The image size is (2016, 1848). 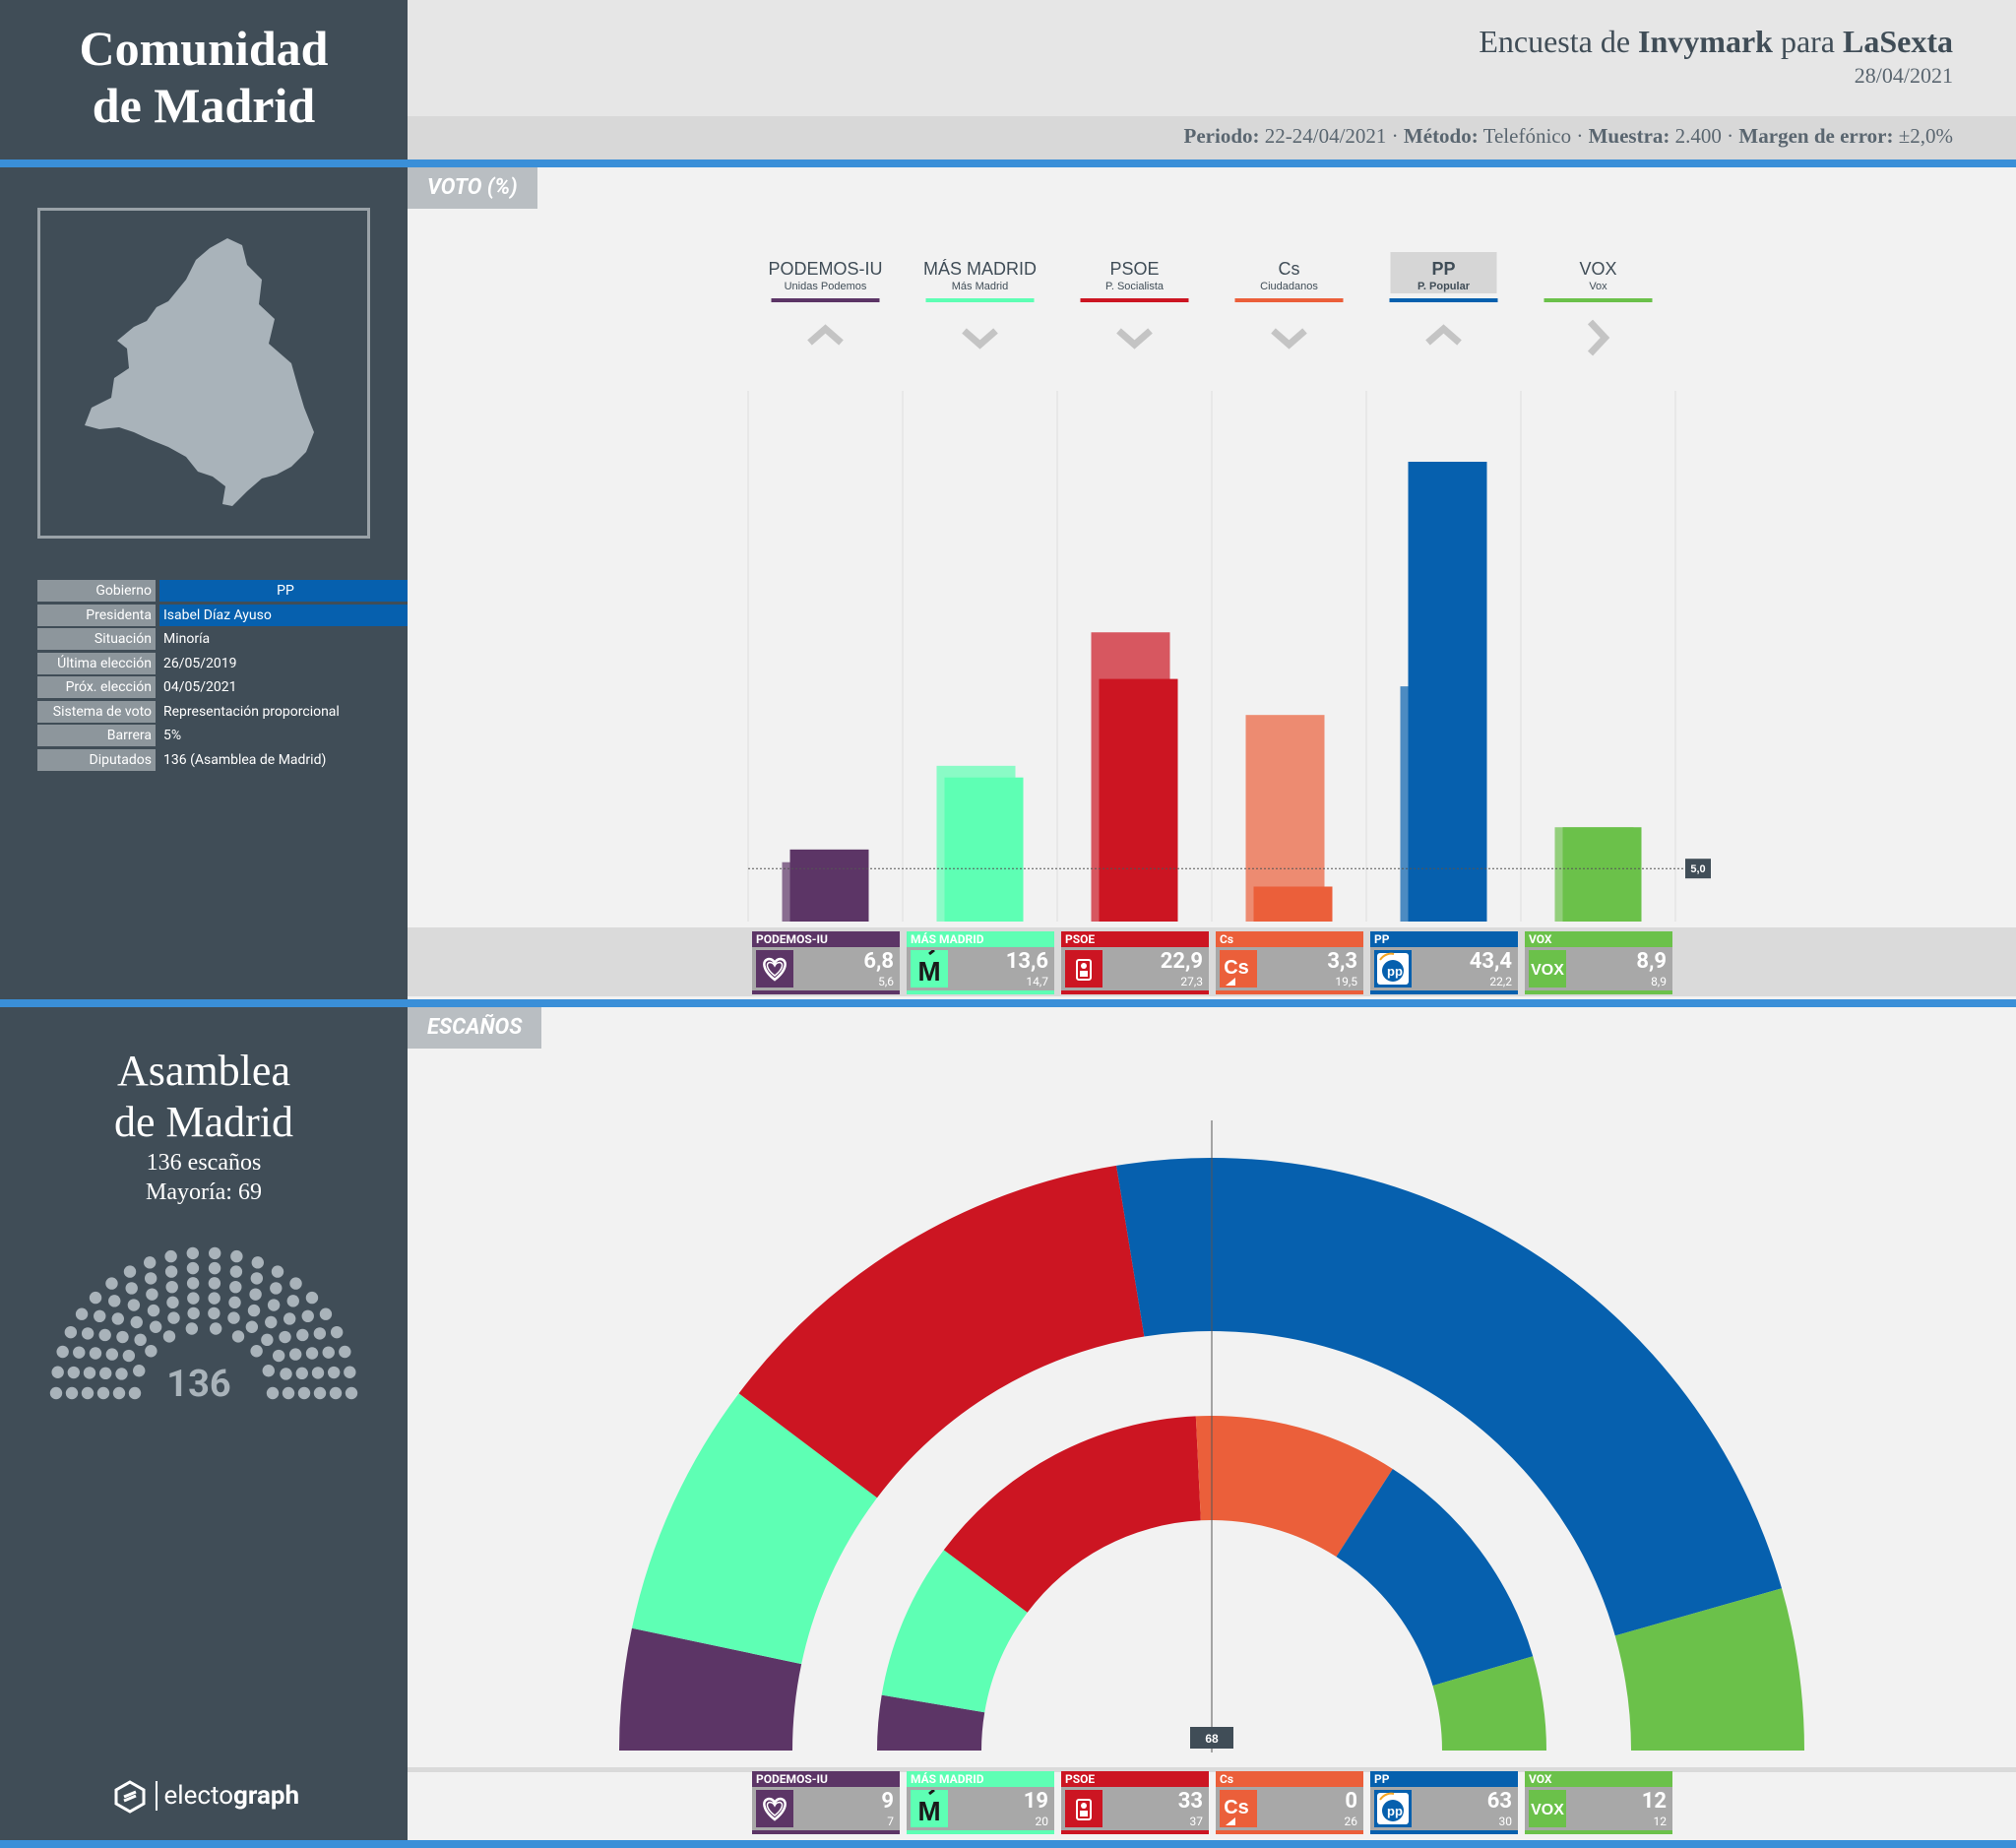 What do you see at coordinates (1346, 981) in the screenshot?
I see `party-card-previous: 19,5` at bounding box center [1346, 981].